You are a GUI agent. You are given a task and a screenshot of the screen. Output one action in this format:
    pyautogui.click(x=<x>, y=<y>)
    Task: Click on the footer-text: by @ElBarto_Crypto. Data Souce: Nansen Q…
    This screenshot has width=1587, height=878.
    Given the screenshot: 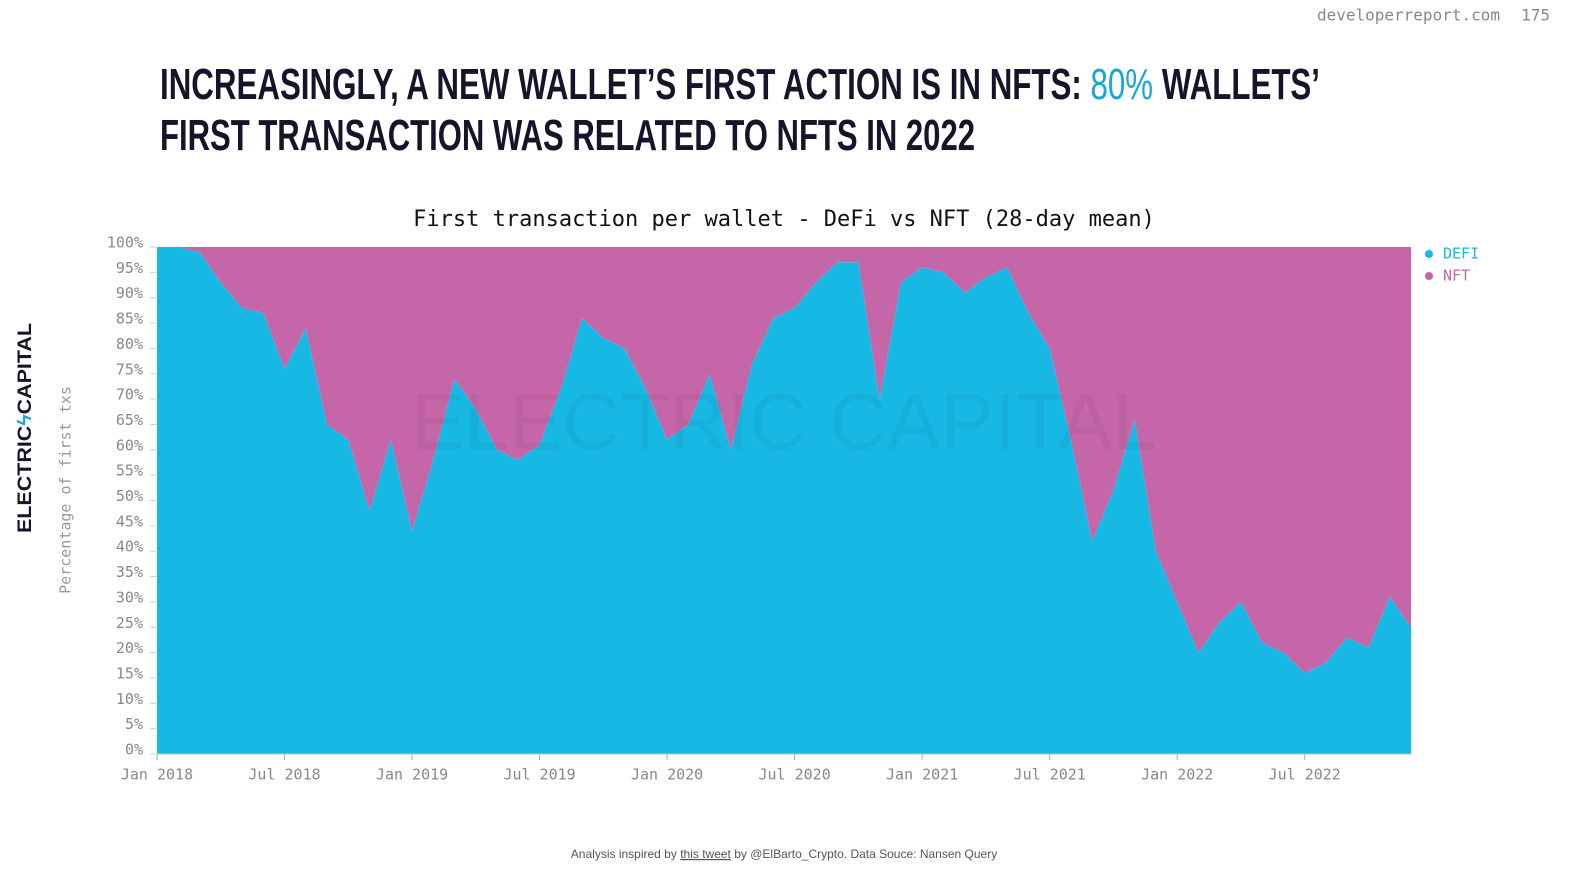 What is the action you would take?
    pyautogui.click(x=864, y=854)
    